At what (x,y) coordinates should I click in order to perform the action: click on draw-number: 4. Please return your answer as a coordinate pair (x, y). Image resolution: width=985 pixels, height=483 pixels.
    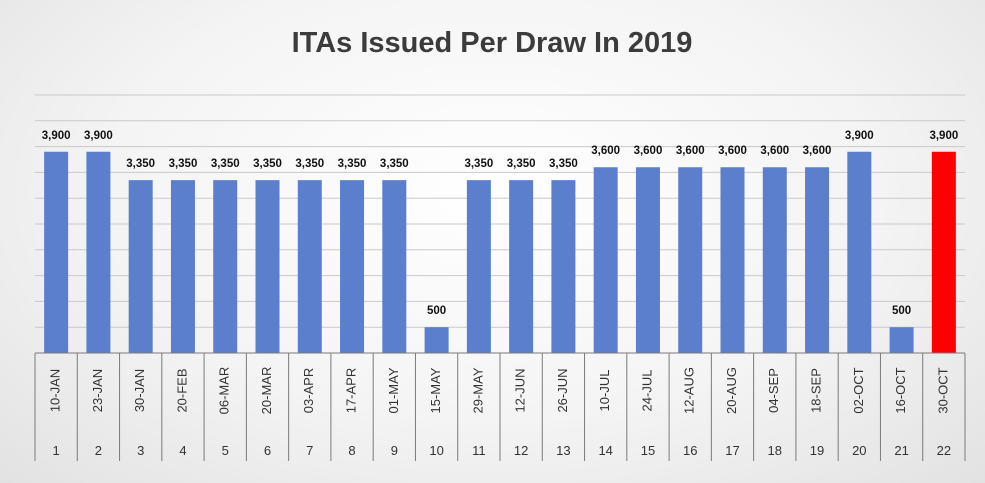
    Looking at the image, I should click on (182, 450).